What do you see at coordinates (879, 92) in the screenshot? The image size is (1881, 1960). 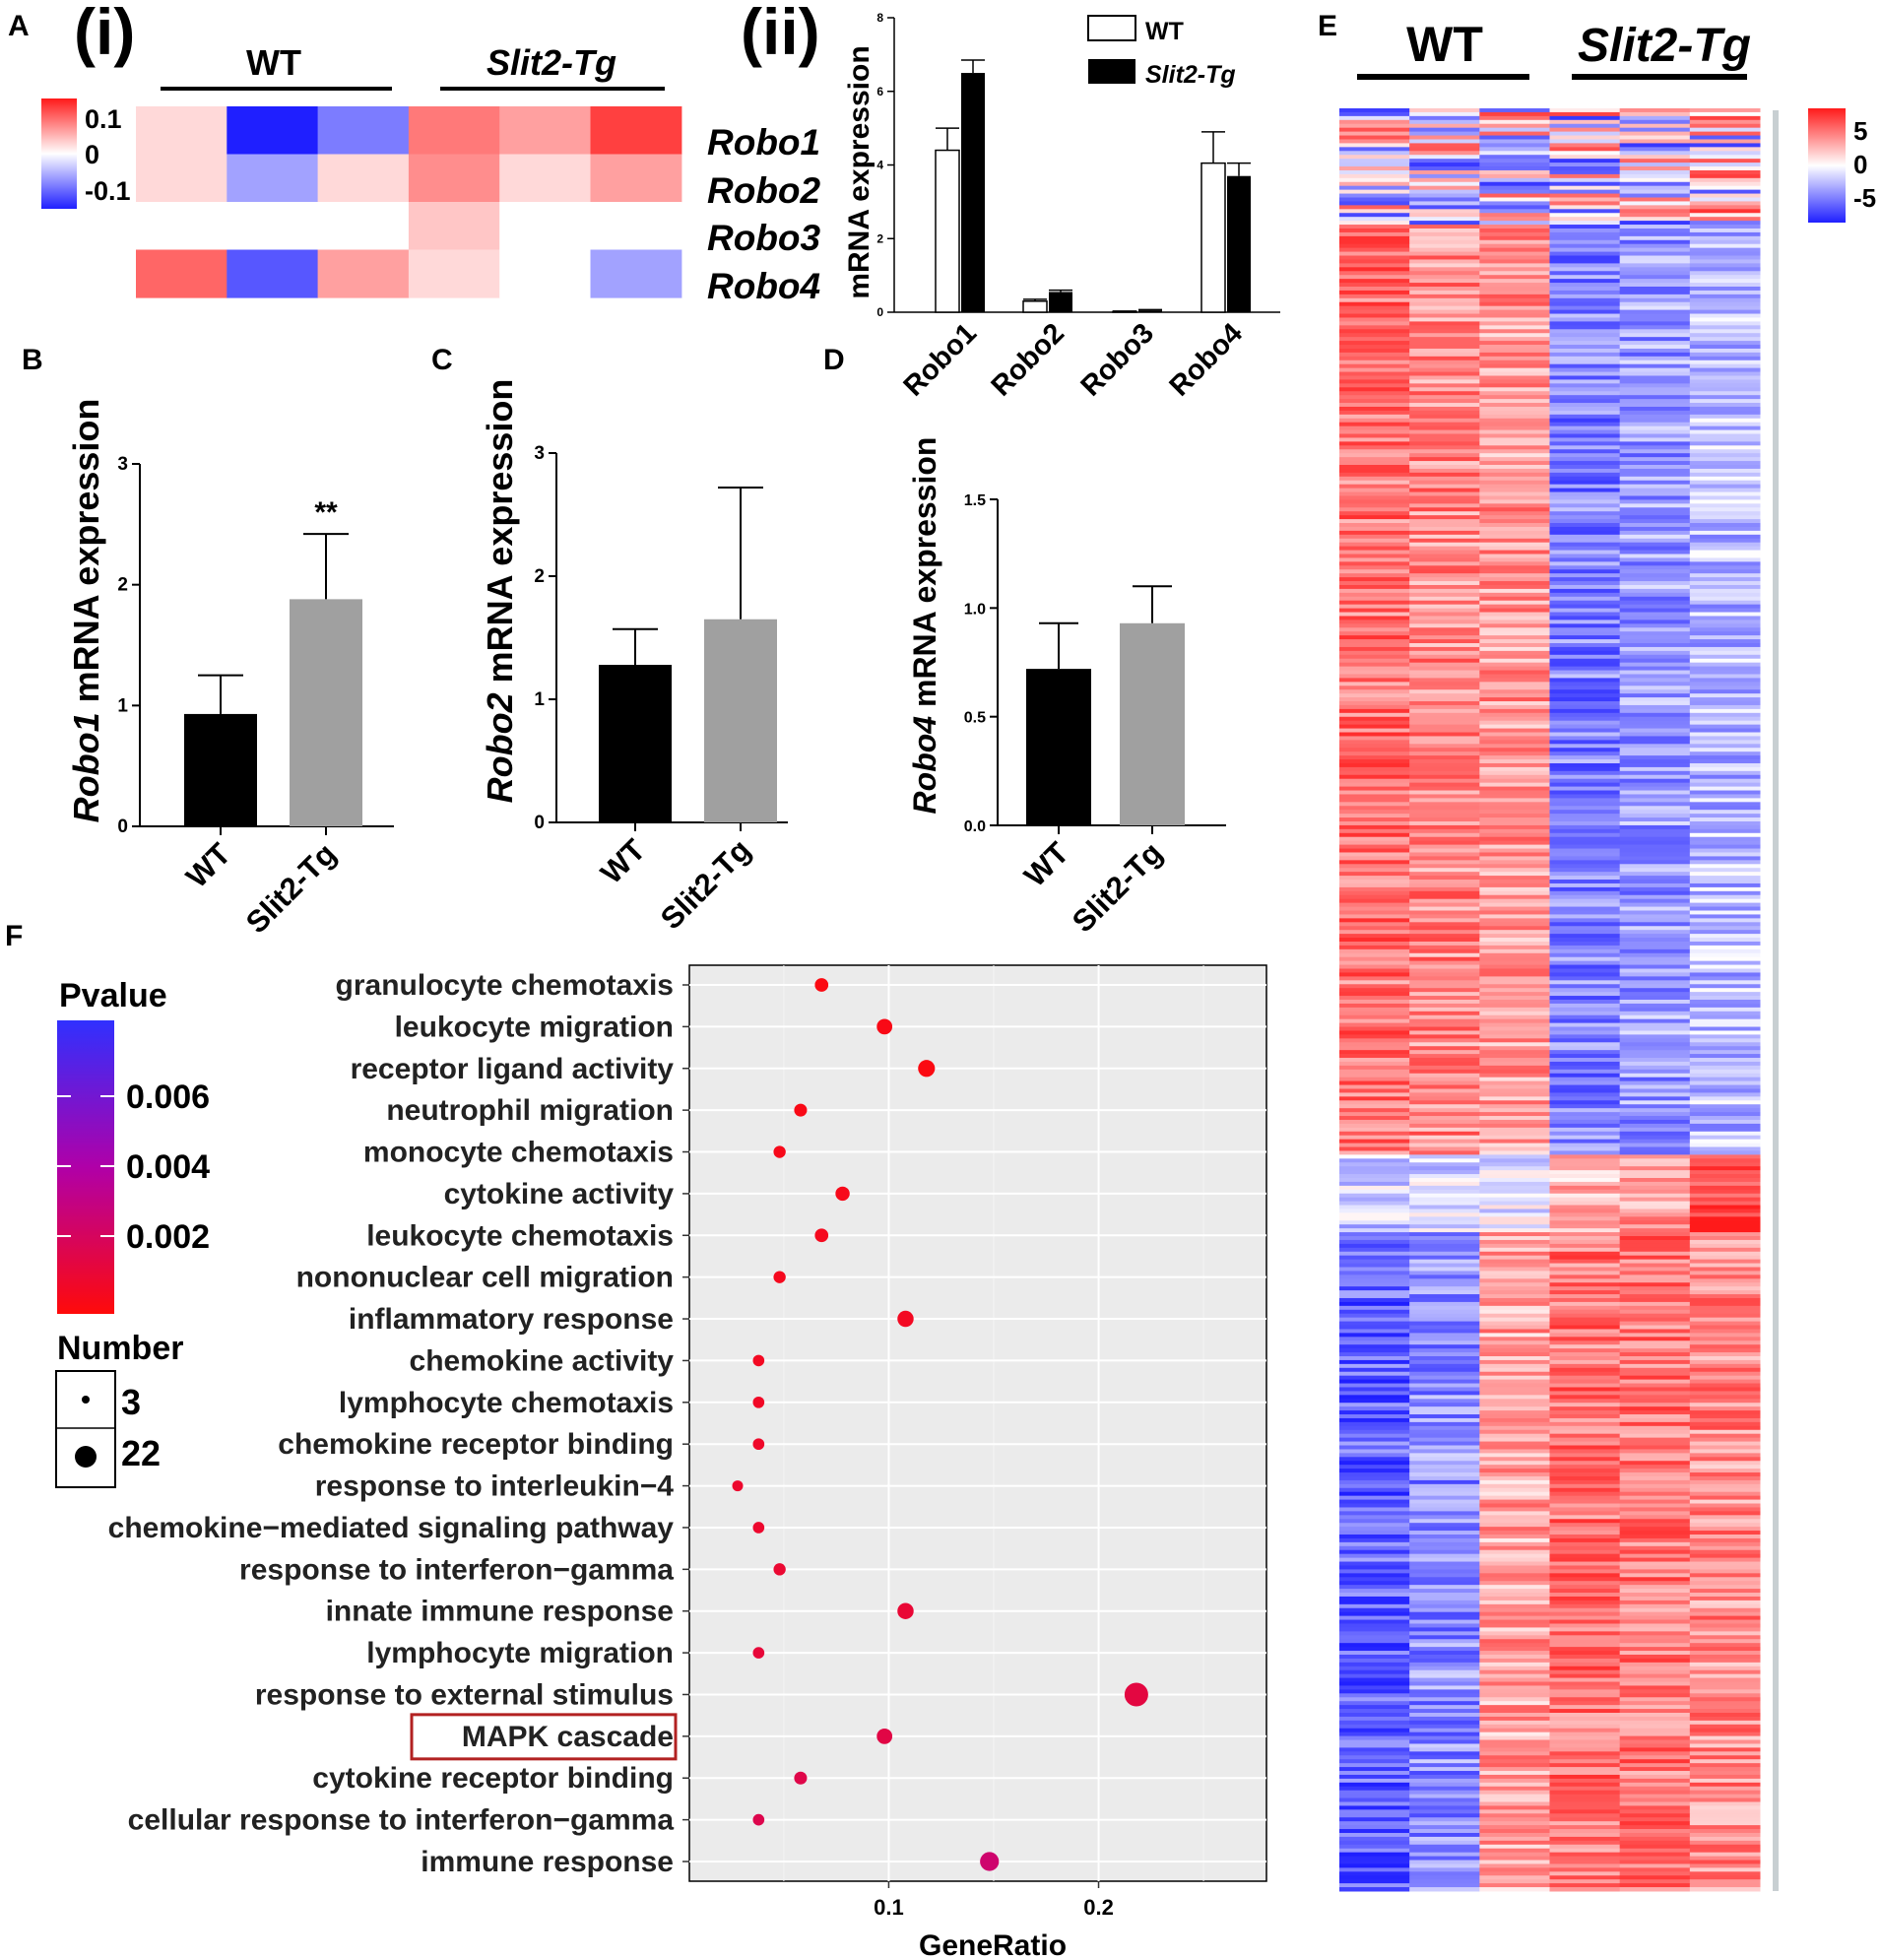 I see `aii-ytick-label-3: 6` at bounding box center [879, 92].